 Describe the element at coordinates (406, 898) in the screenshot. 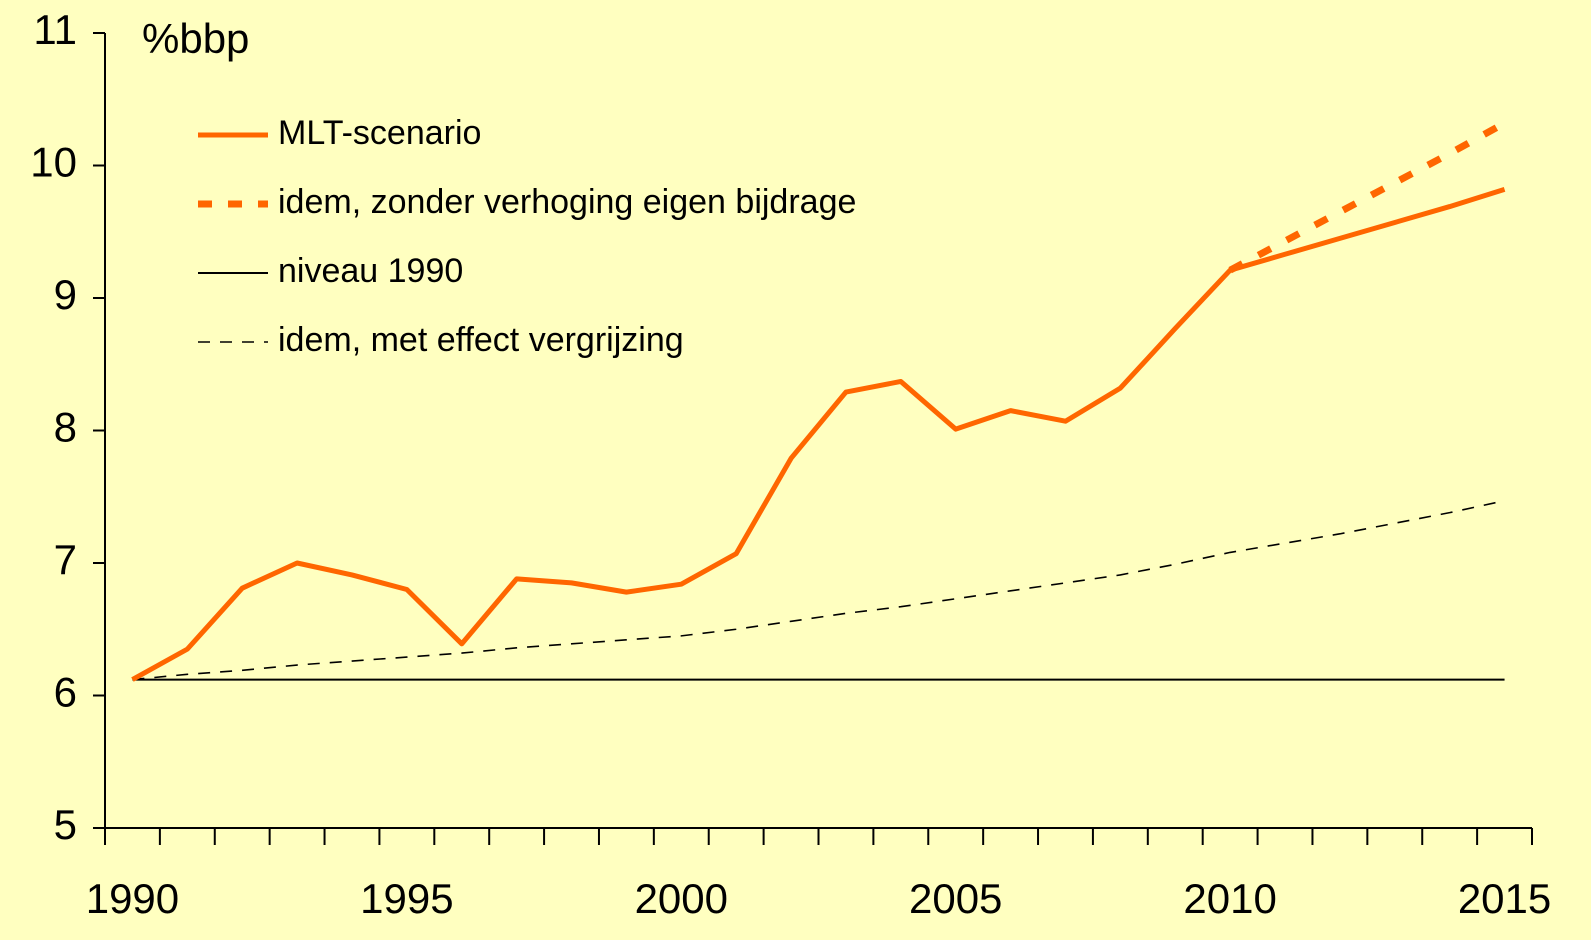

I see `x-tick-label: 1995` at that location.